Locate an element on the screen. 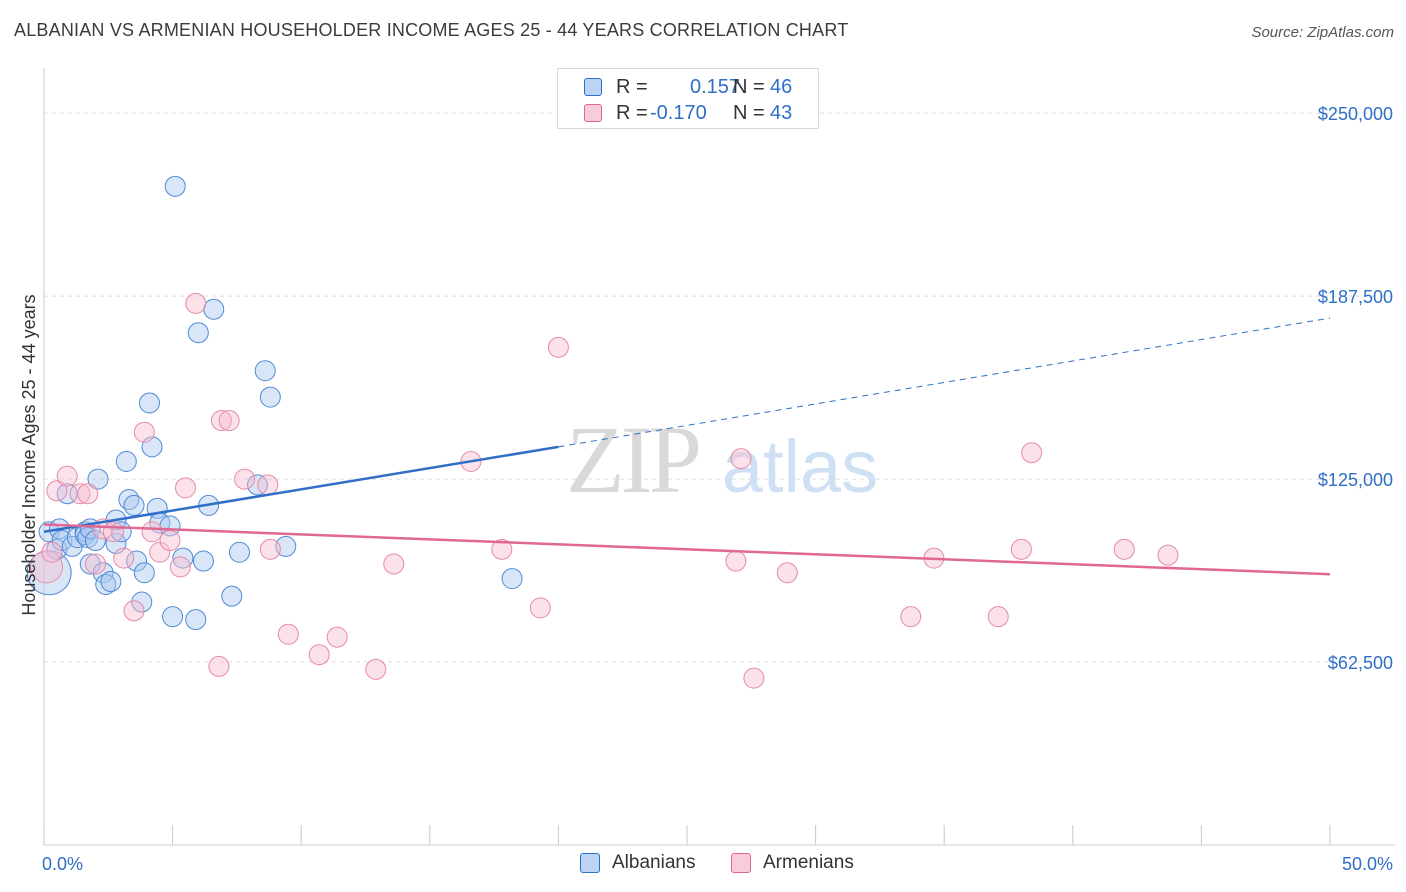 This screenshot has width=1406, height=892. y-axis-title: Householder Income Ages 25 - 44 years is located at coordinates (29, 454).